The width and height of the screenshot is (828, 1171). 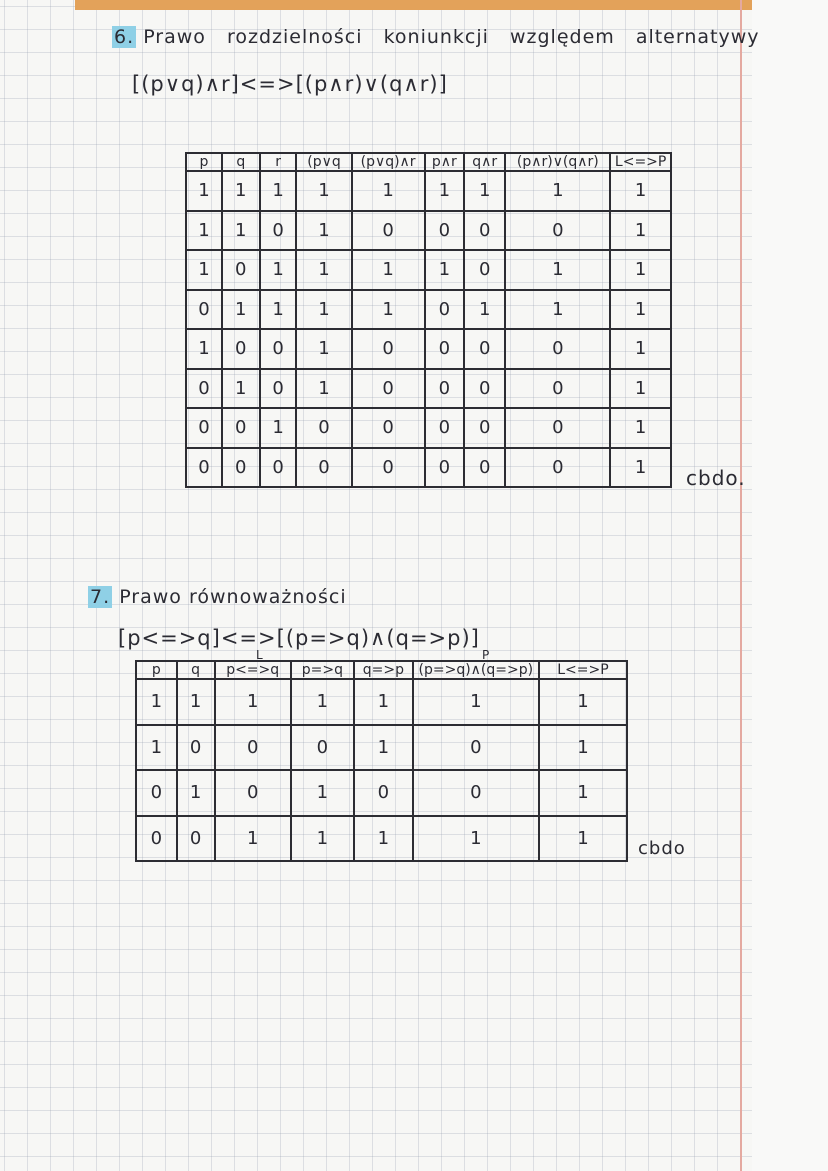 I want to click on section7-formula: [p<=>q]<=>[(p=>q)∧(q=>p)], so click(x=299, y=638).